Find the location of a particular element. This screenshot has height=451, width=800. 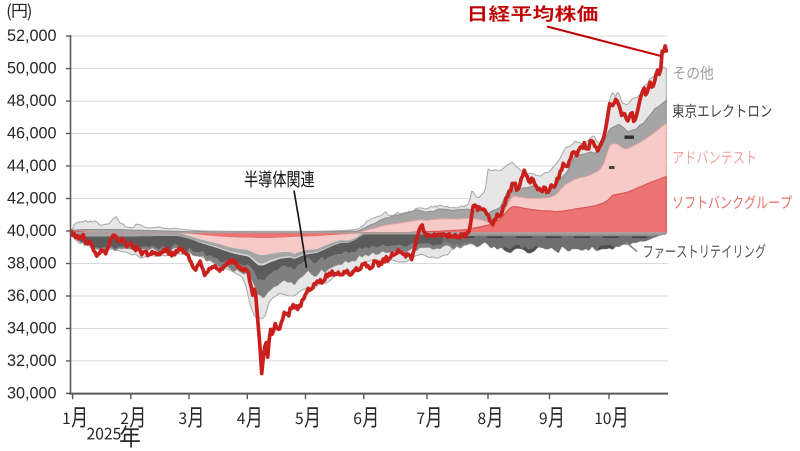

svg-text: 38,000 is located at coordinates (32, 264).